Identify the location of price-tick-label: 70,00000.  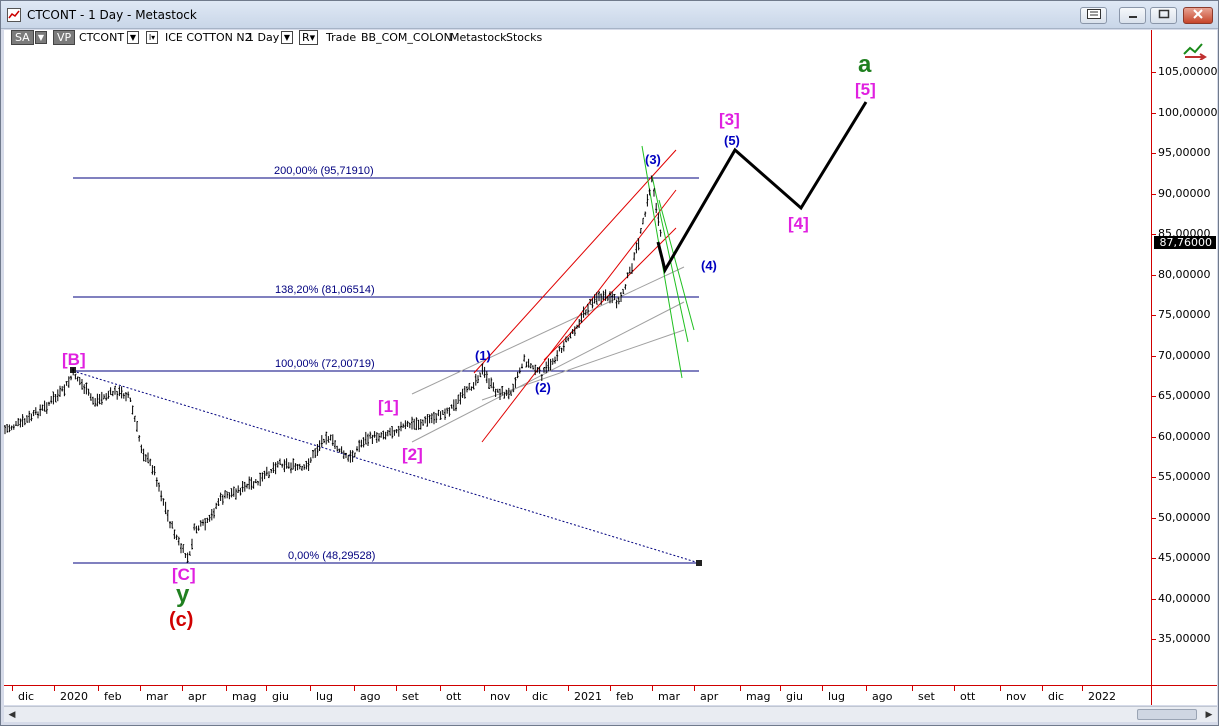
(1184, 355).